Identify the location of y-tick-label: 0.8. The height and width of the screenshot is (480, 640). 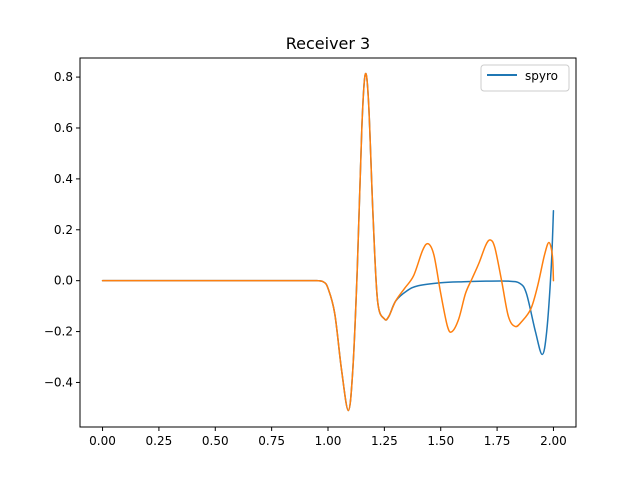
(63, 77).